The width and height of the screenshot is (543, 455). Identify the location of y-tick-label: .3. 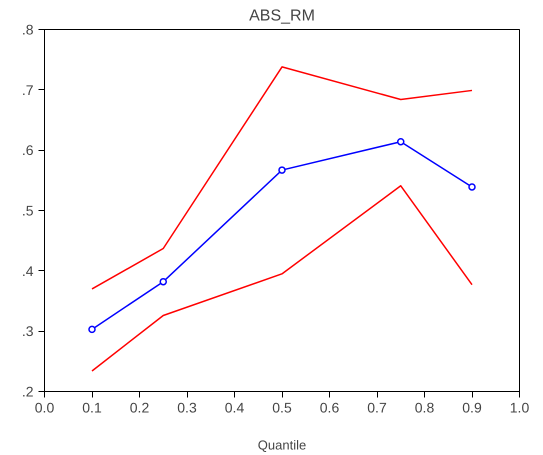
(28, 331).